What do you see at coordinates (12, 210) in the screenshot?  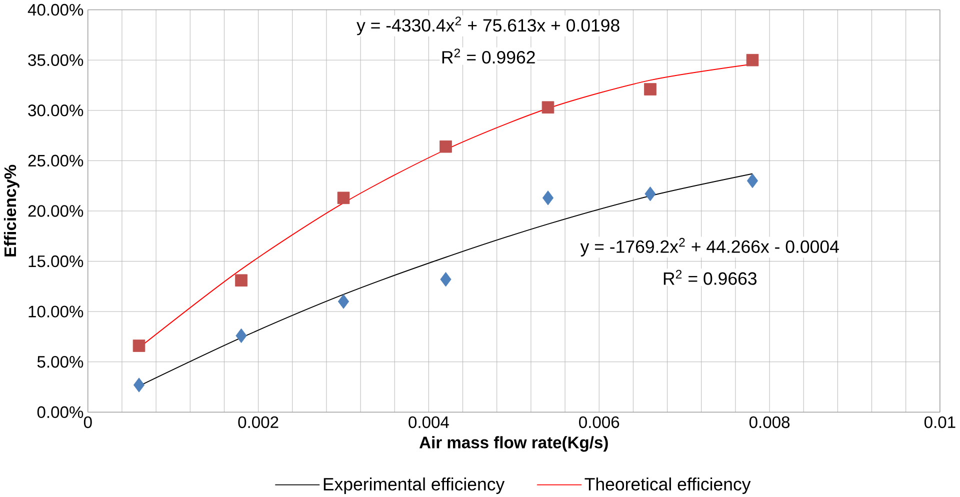 I see `y-axis-title: Efficiency%` at bounding box center [12, 210].